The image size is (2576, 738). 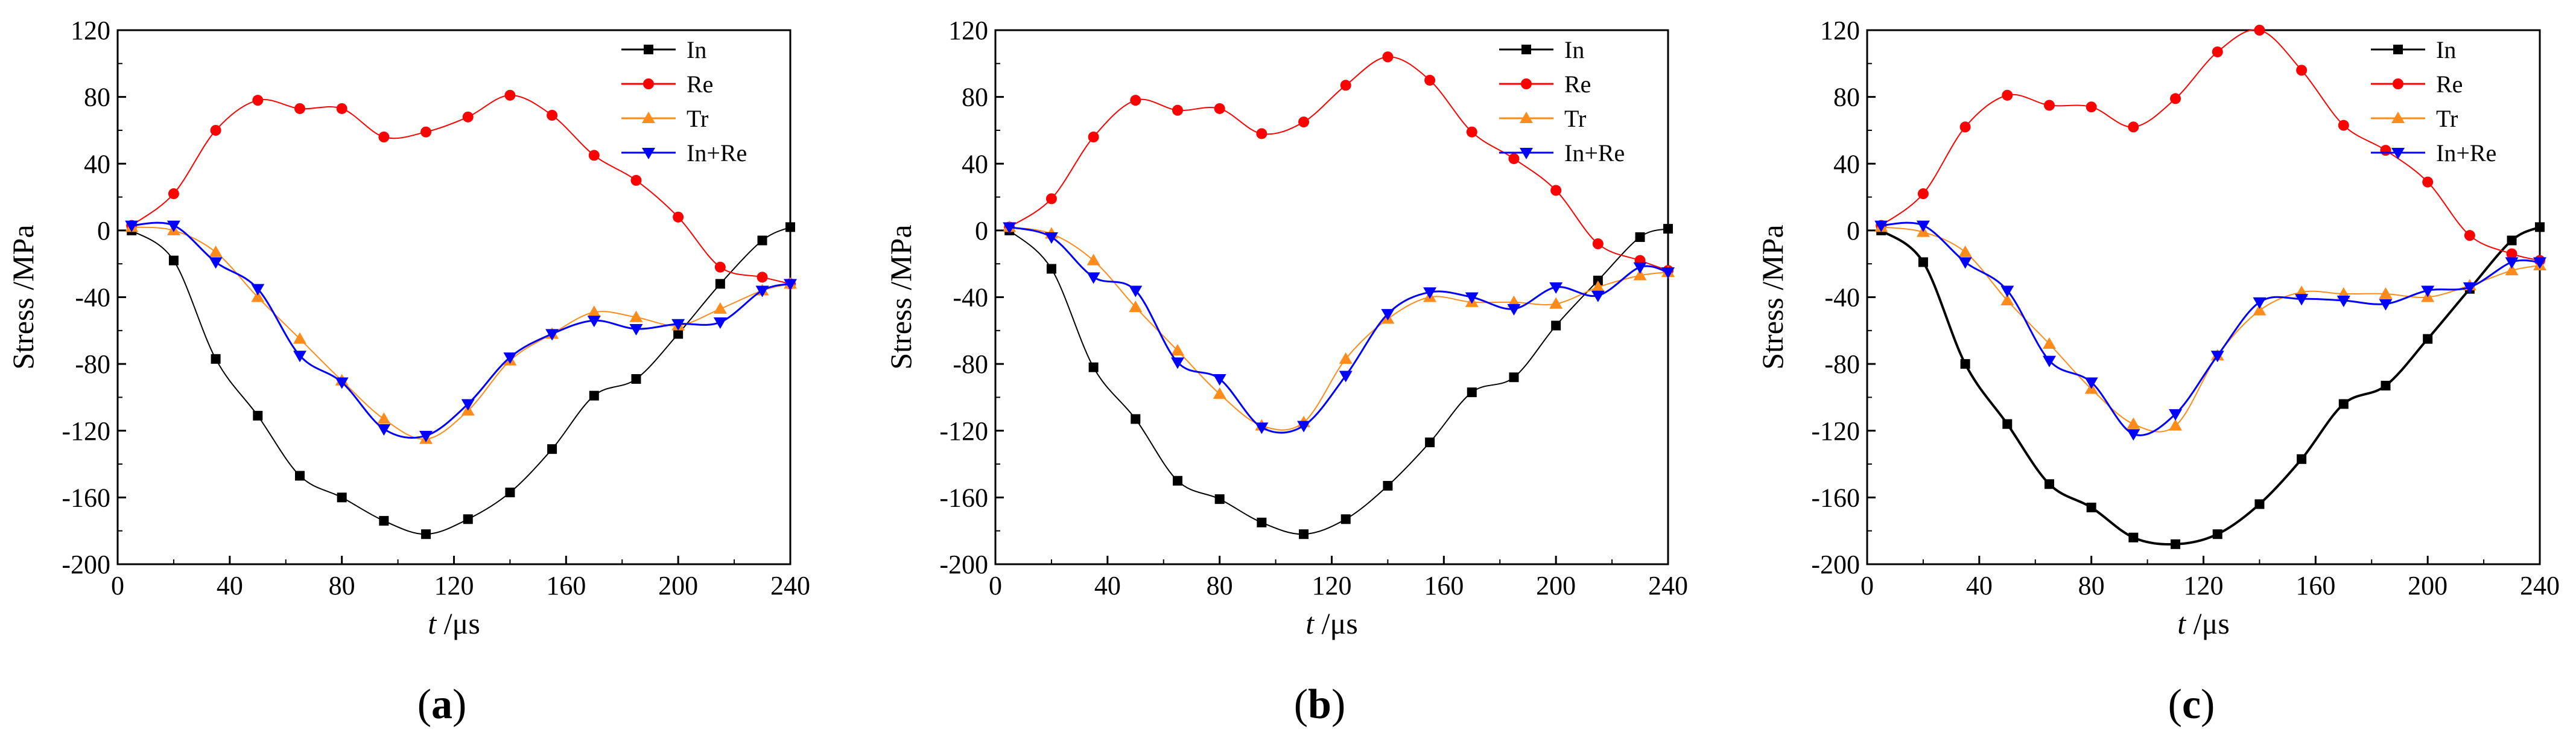 I want to click on y-tick-label: 40, so click(x=975, y=164).